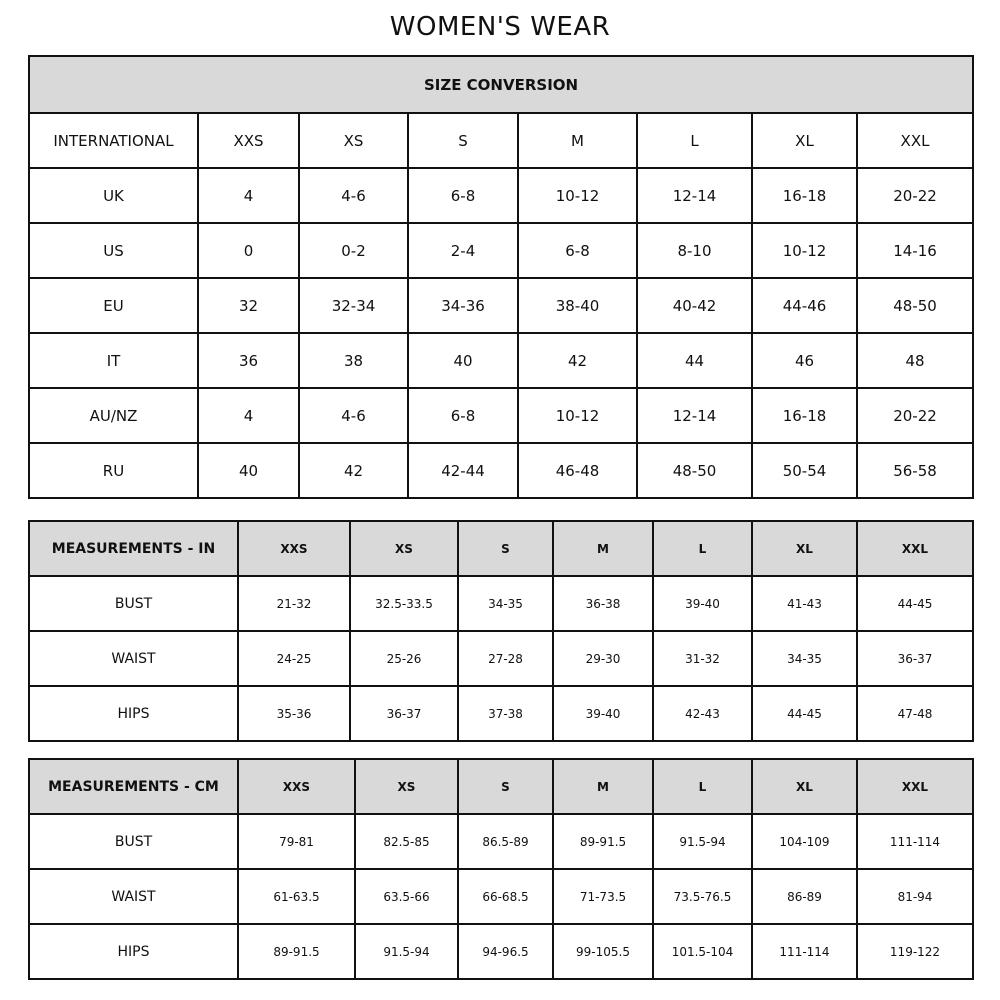 This screenshot has height=1000, width=1000. I want to click on table-cell: 31-32, so click(702, 658).